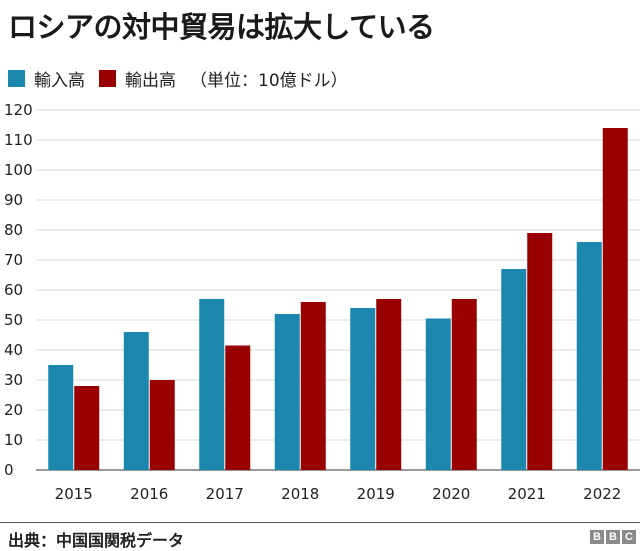  Describe the element at coordinates (540, 351) in the screenshot. I see `bar-exports-2021` at that location.